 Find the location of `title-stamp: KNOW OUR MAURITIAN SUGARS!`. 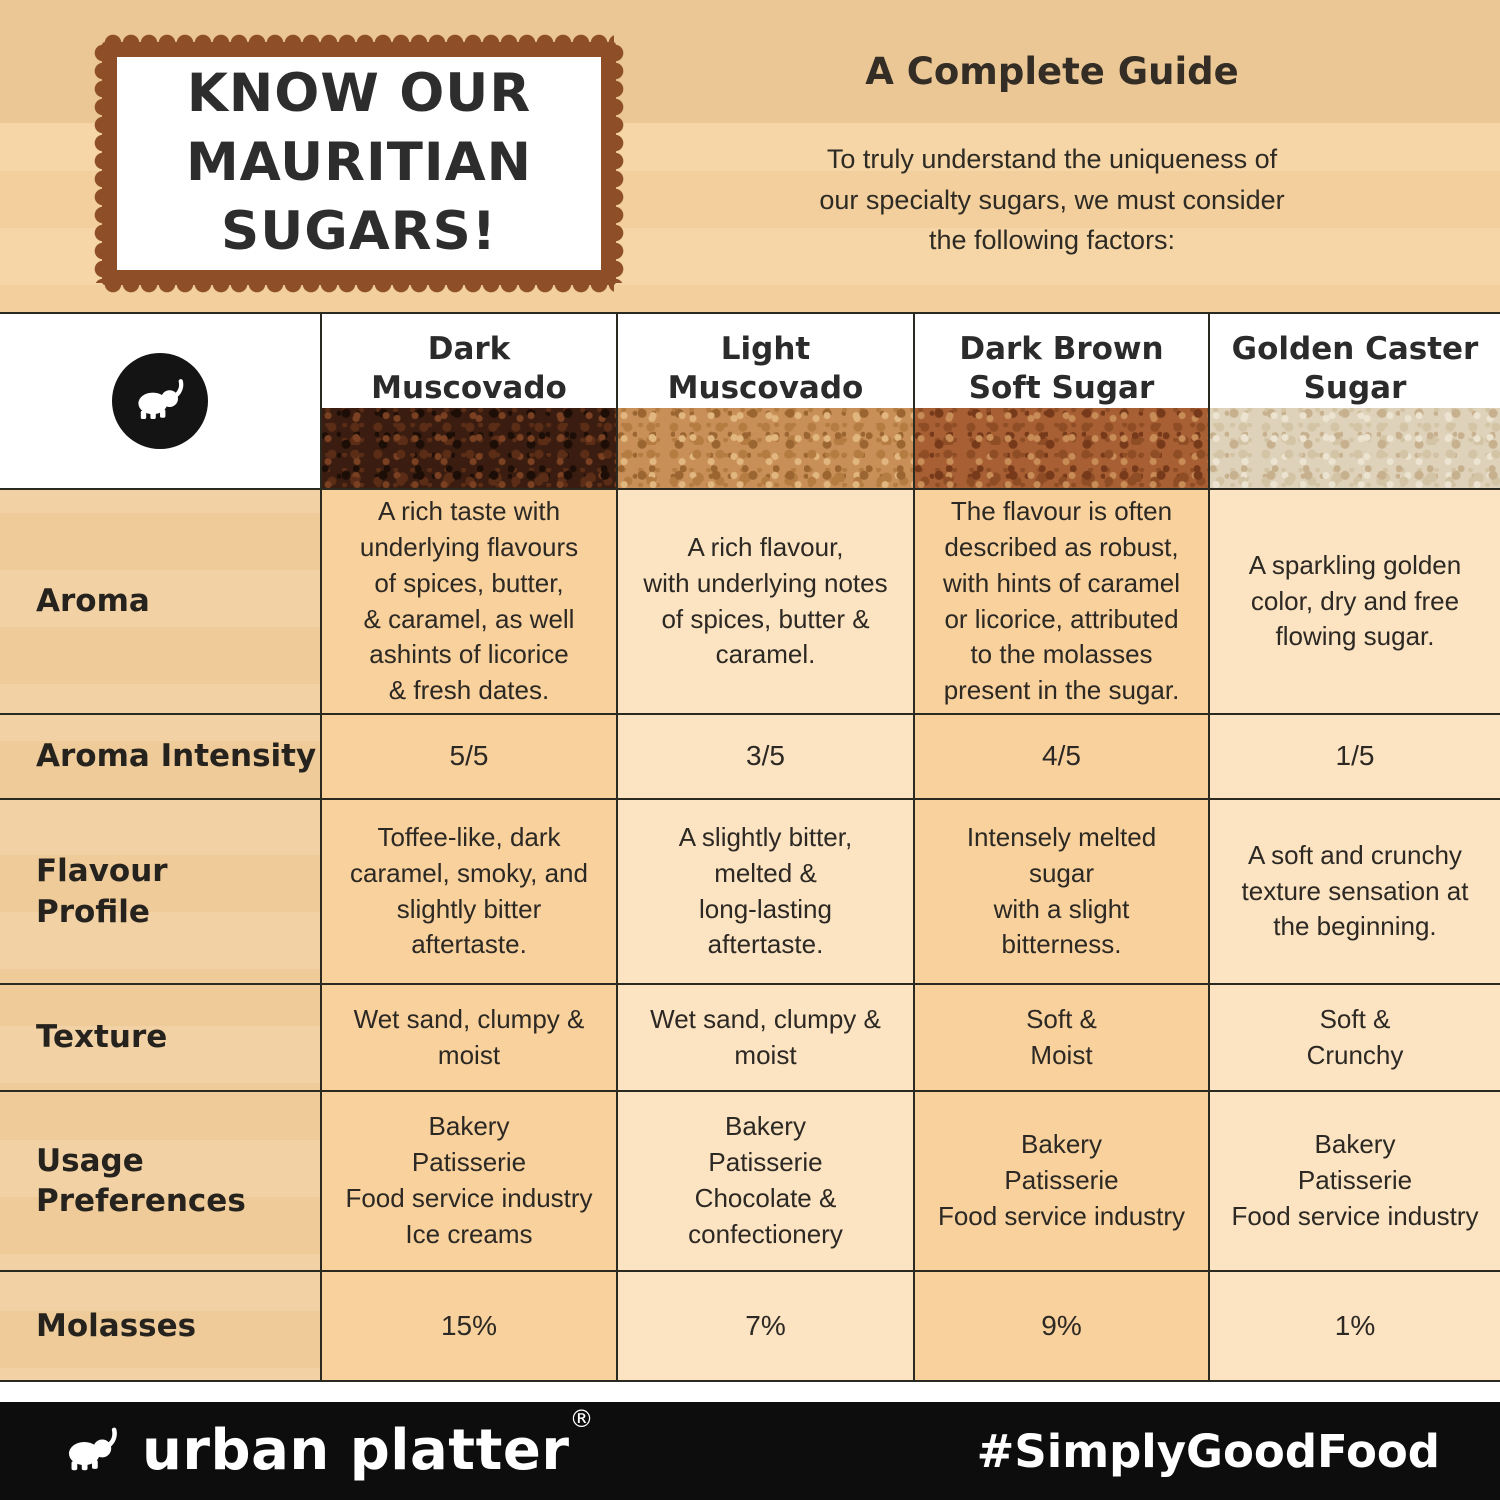

title-stamp: KNOW OUR MAURITIAN SUGARS! is located at coordinates (359, 163).